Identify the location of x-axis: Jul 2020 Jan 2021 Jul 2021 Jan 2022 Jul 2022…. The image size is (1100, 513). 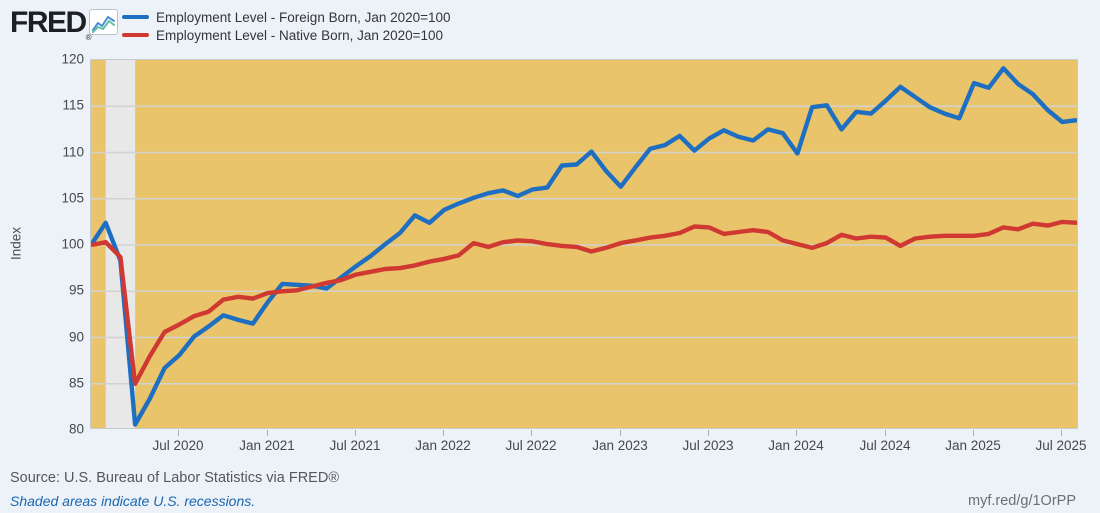
(588, 443).